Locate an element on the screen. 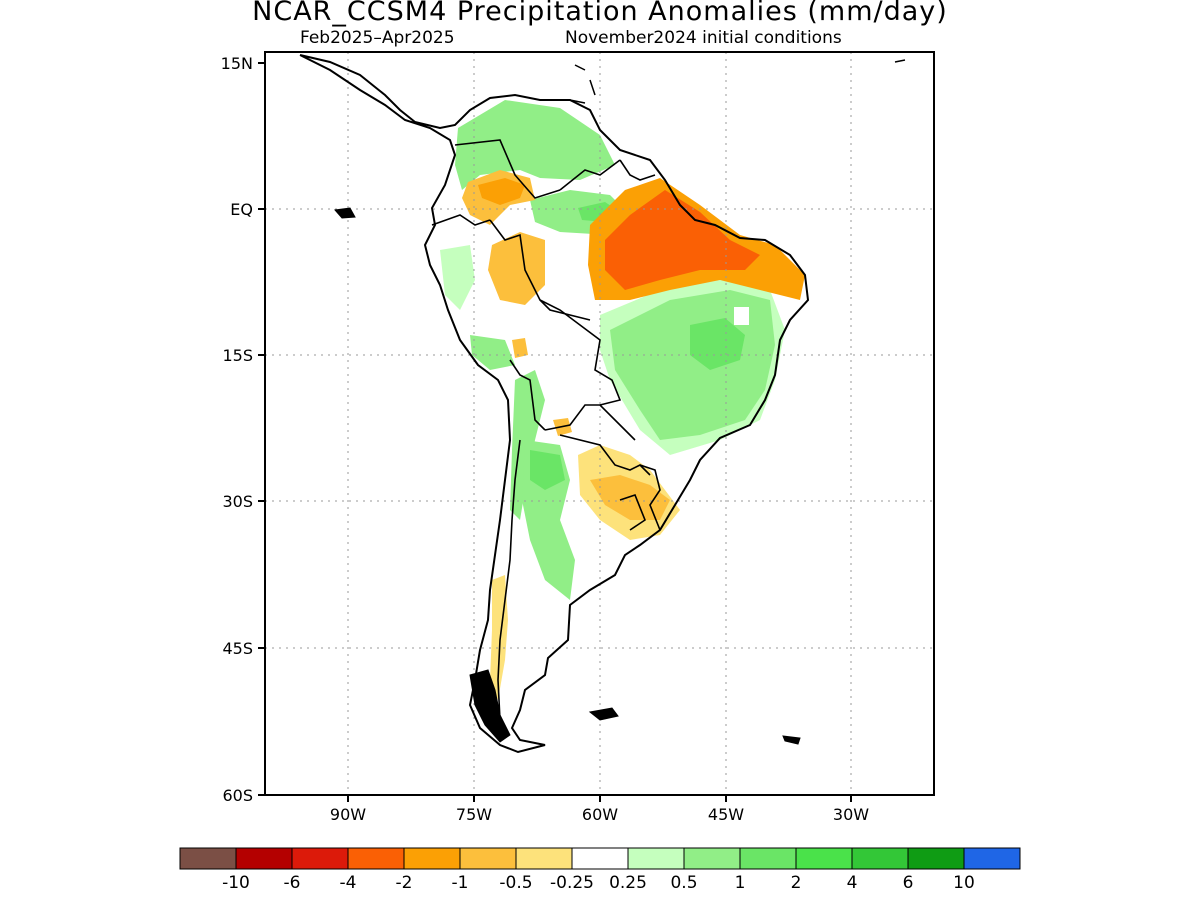 This screenshot has width=1200, height=900. border-paraguay-argentina is located at coordinates (605, 455).